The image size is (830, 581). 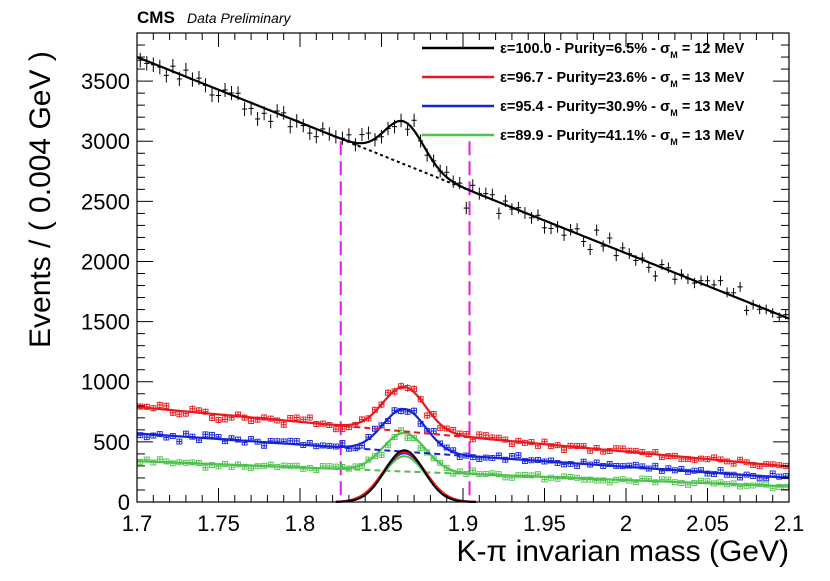 What do you see at coordinates (622, 108) in the screenshot?
I see `legend-label: ε=95.4 - Purity=30.9% - σM = 13 MeV` at bounding box center [622, 108].